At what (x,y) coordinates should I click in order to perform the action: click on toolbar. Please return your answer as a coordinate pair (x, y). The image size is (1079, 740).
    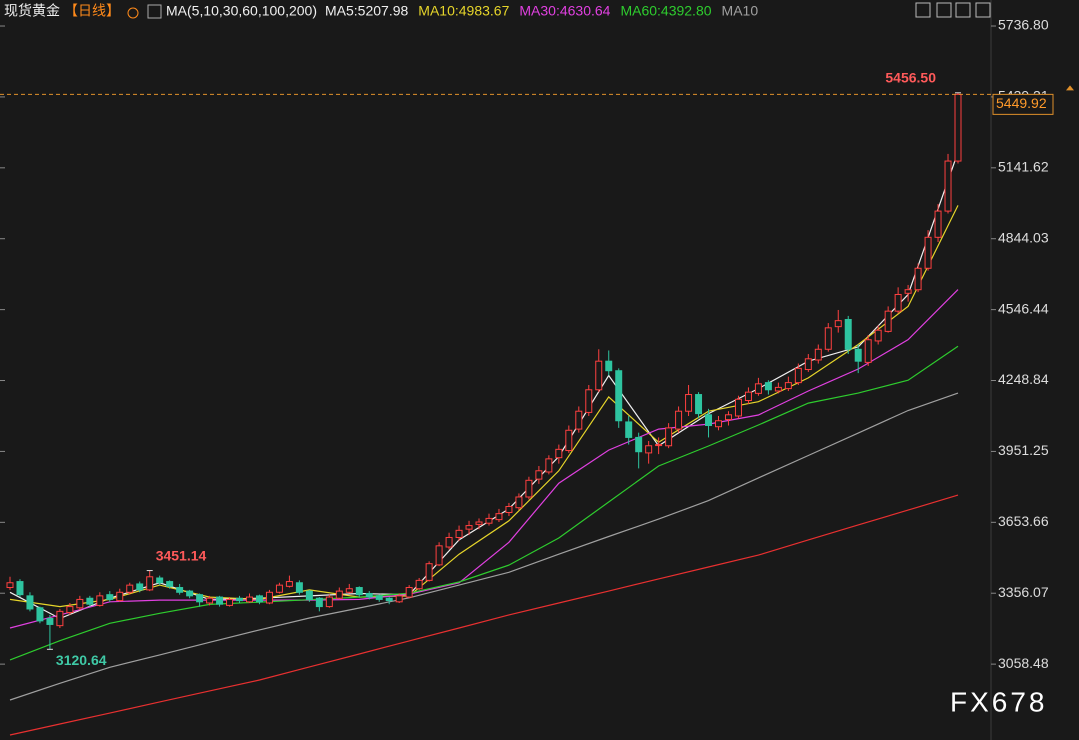
    Looking at the image, I should click on (953, 10).